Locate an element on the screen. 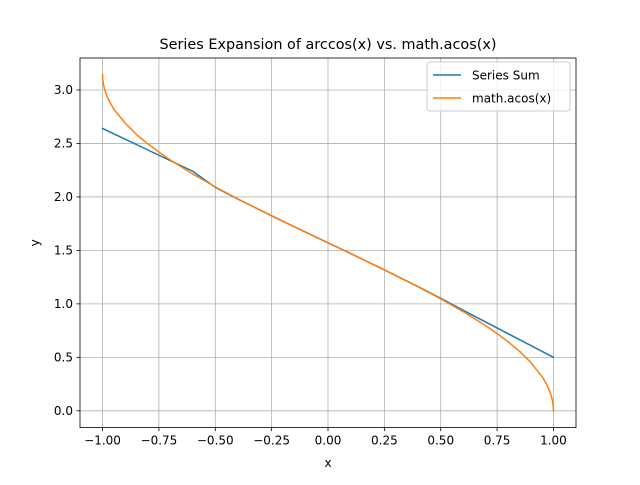 The height and width of the screenshot is (485, 640). y-axis-ticks: 0.0 0.5 1.0 1.5 2.0 2.5 3.0 is located at coordinates (67, 250).